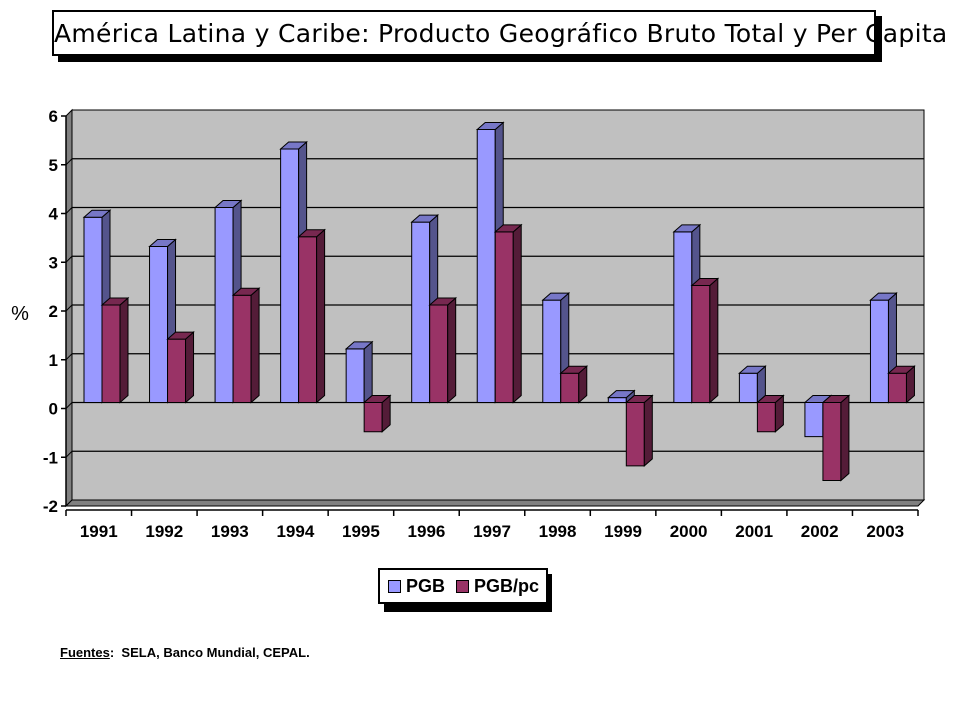 The image size is (960, 720). I want to click on chart-floor, so click(495, 503).